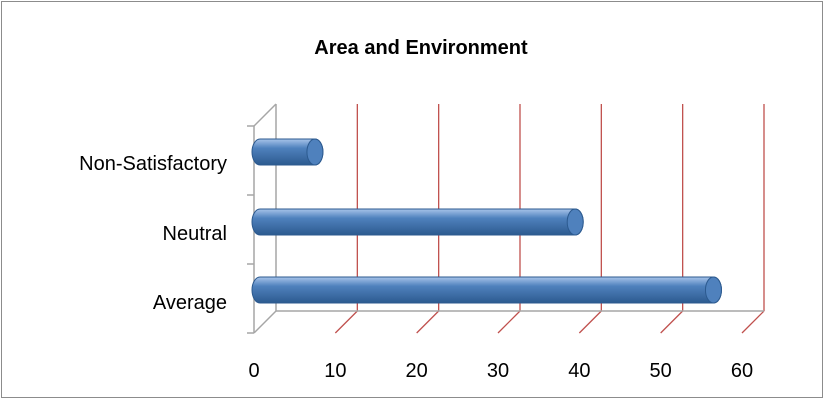 The height and width of the screenshot is (399, 824). I want to click on x-tick-labels: 0 10 20 30 40 50 60, so click(500, 371).